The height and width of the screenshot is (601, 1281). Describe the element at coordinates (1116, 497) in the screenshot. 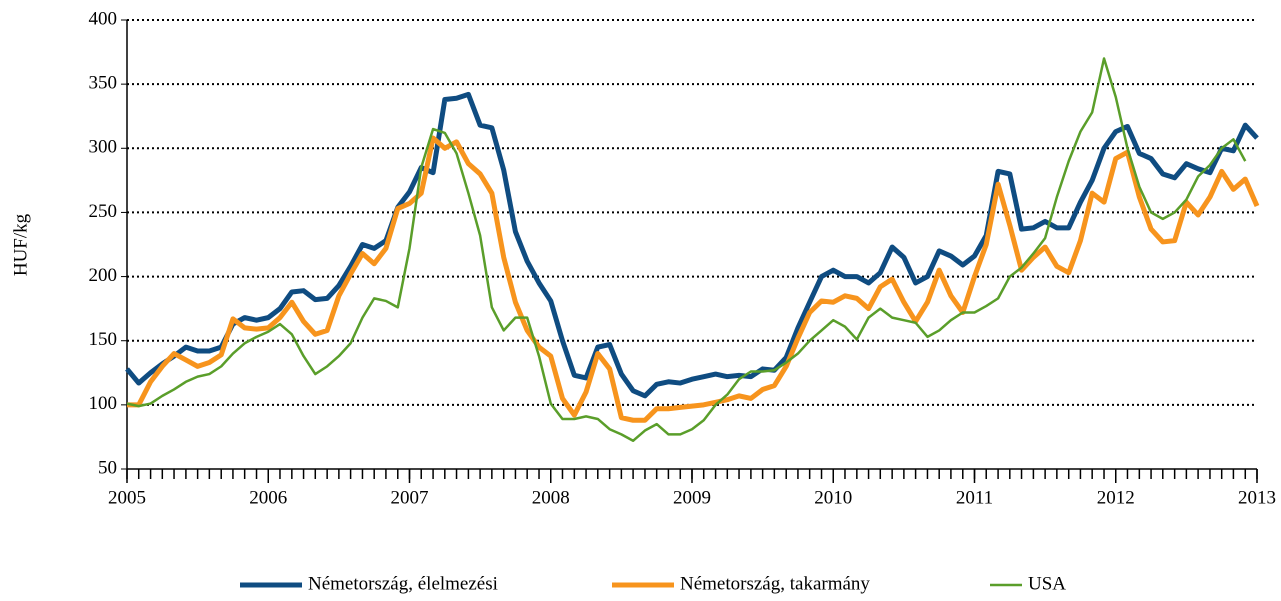

I see `x-tick-label: 2012` at that location.